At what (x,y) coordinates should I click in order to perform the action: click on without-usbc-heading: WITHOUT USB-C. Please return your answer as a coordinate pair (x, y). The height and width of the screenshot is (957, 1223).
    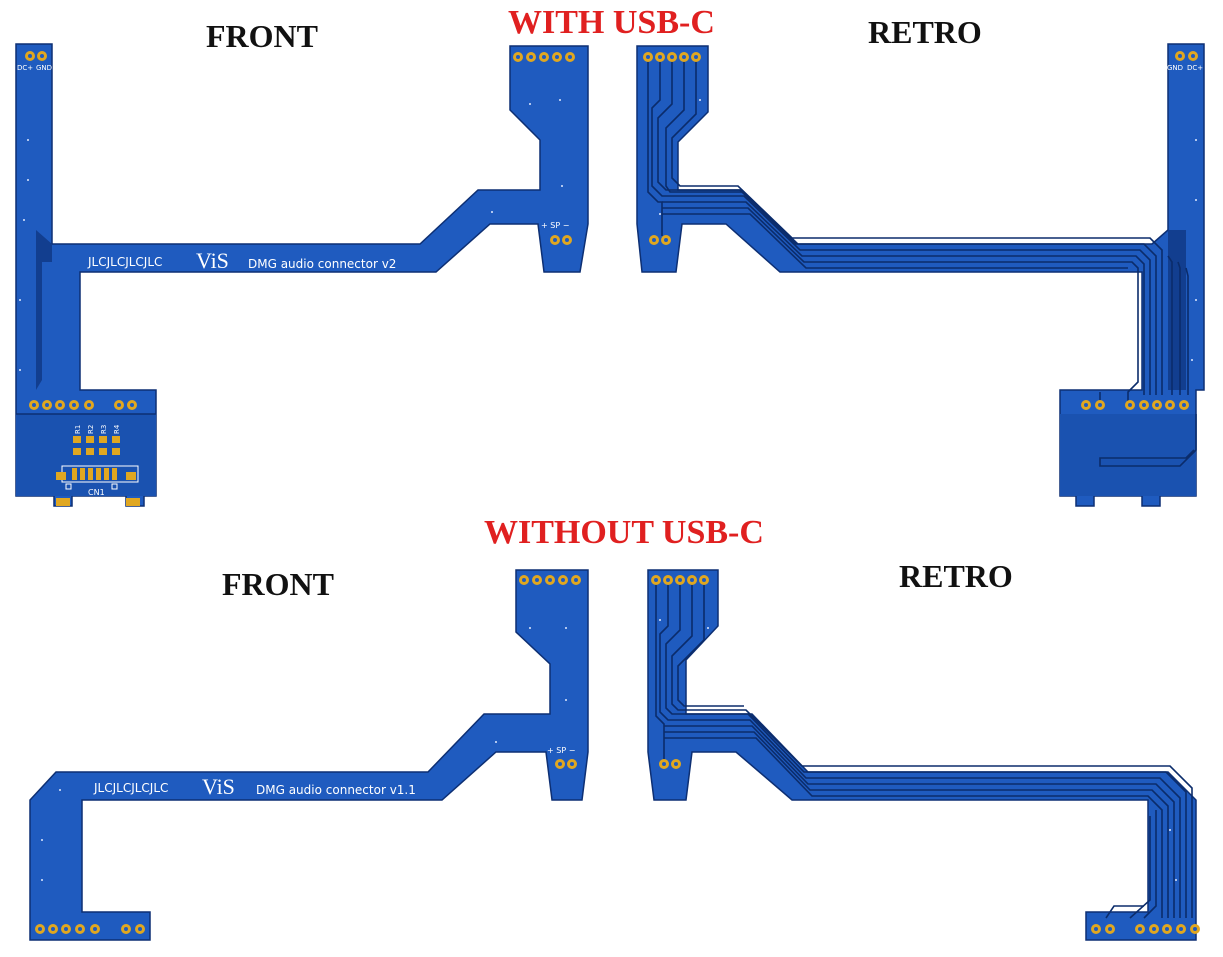
    Looking at the image, I should click on (624, 532).